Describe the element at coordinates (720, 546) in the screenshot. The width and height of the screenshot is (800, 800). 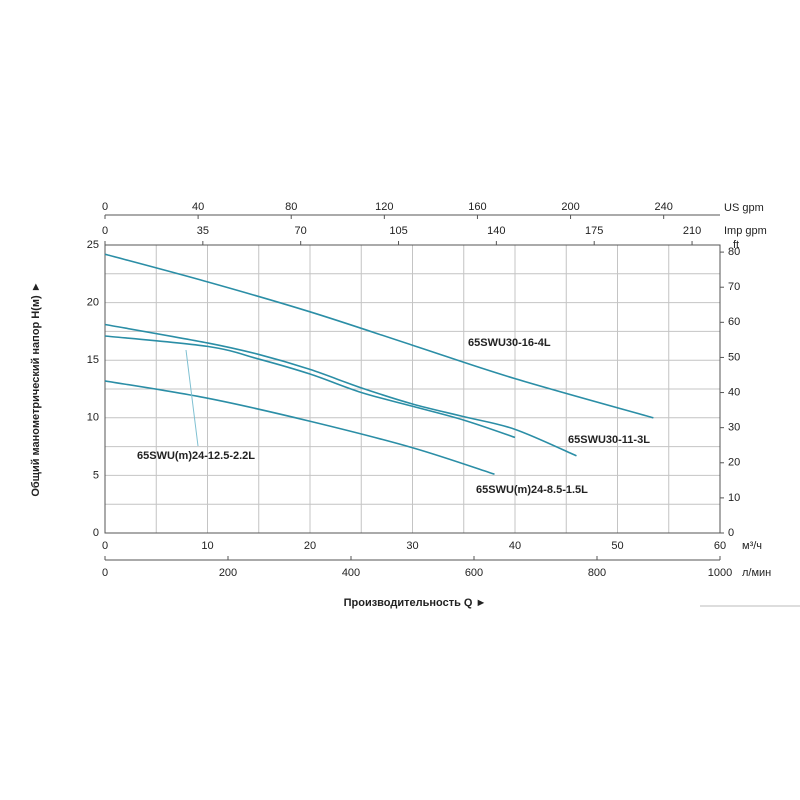
I see `x-tick-label: 60` at that location.